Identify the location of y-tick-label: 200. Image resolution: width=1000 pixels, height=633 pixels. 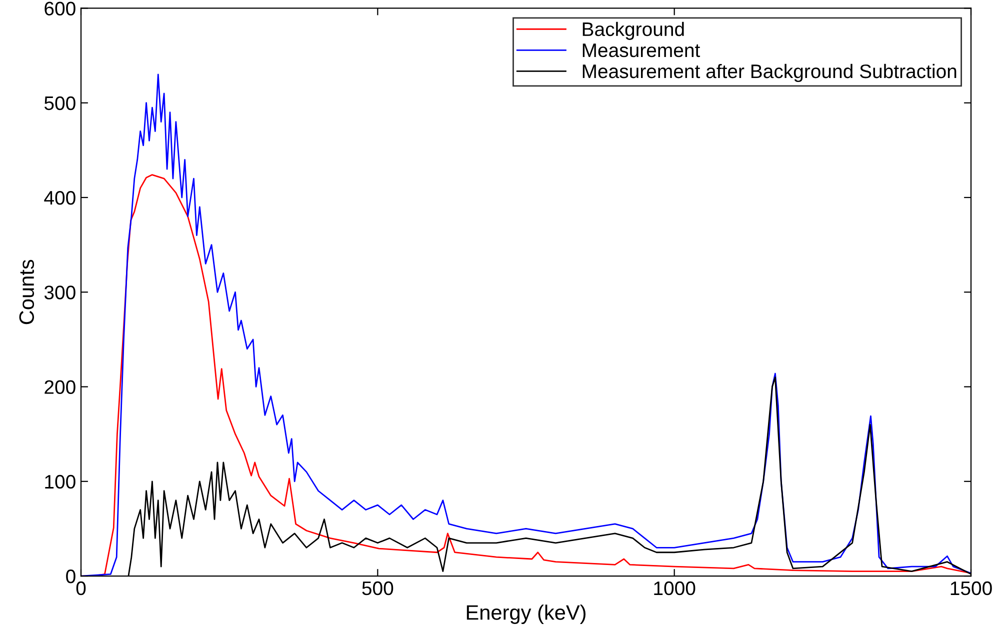
(60, 387).